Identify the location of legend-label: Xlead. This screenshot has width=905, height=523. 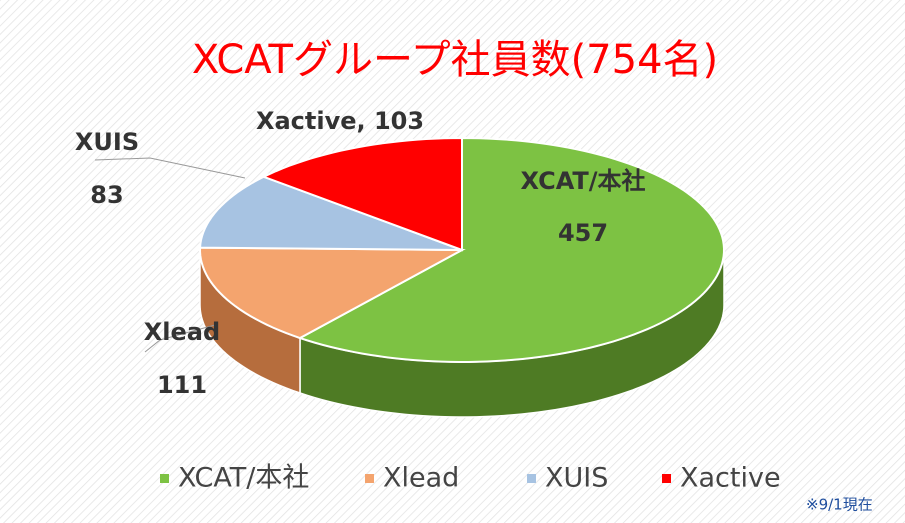
(421, 478).